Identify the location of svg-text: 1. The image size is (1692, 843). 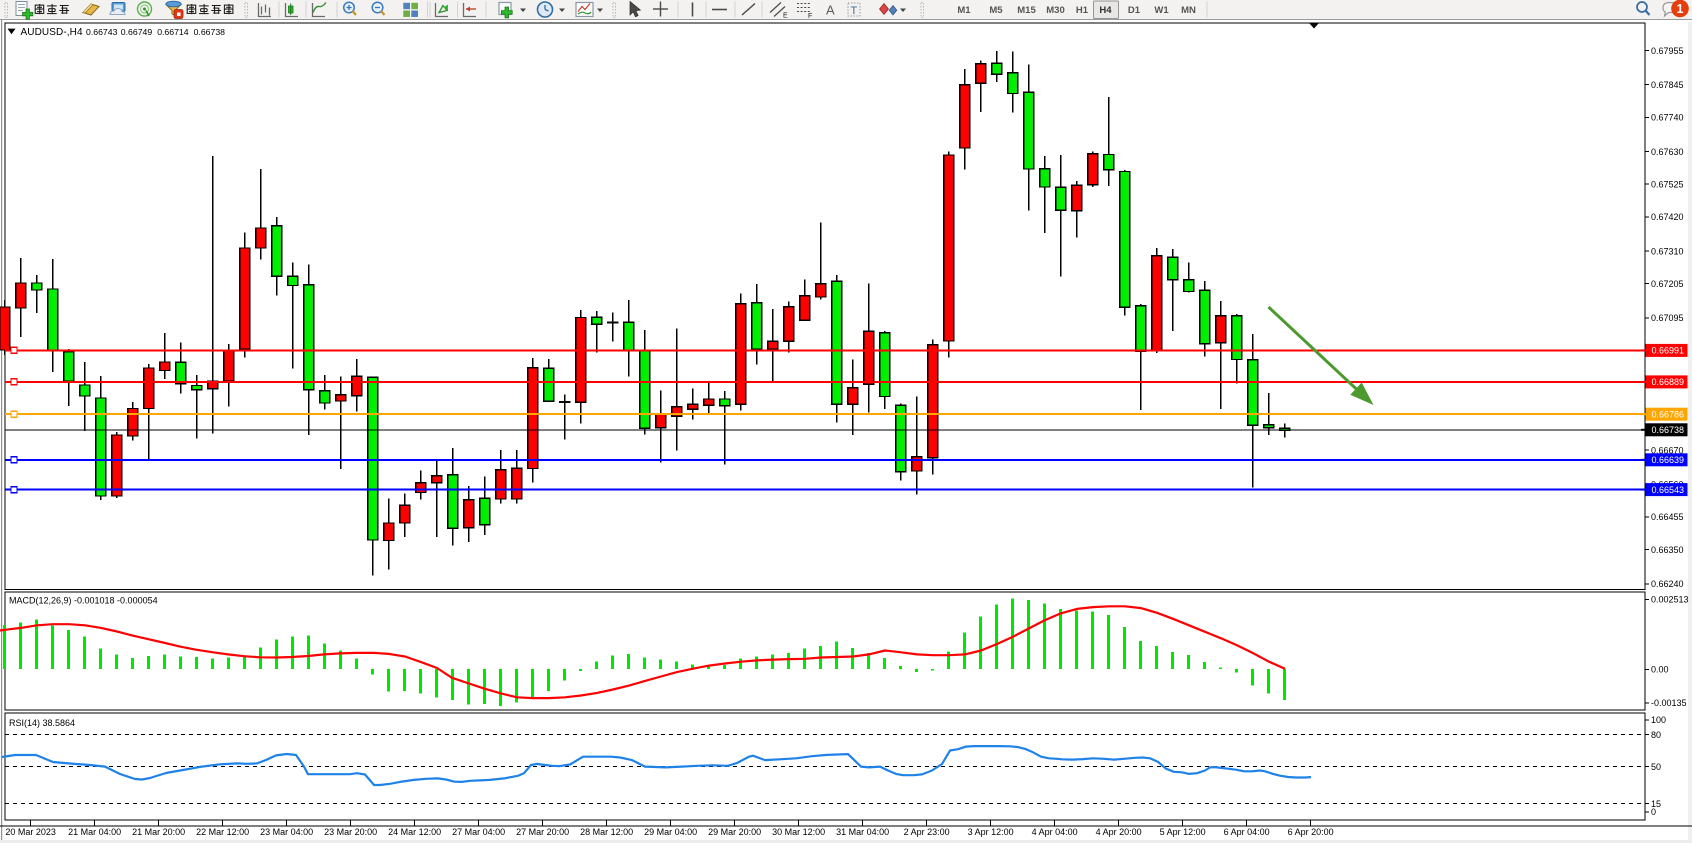
(1680, 9).